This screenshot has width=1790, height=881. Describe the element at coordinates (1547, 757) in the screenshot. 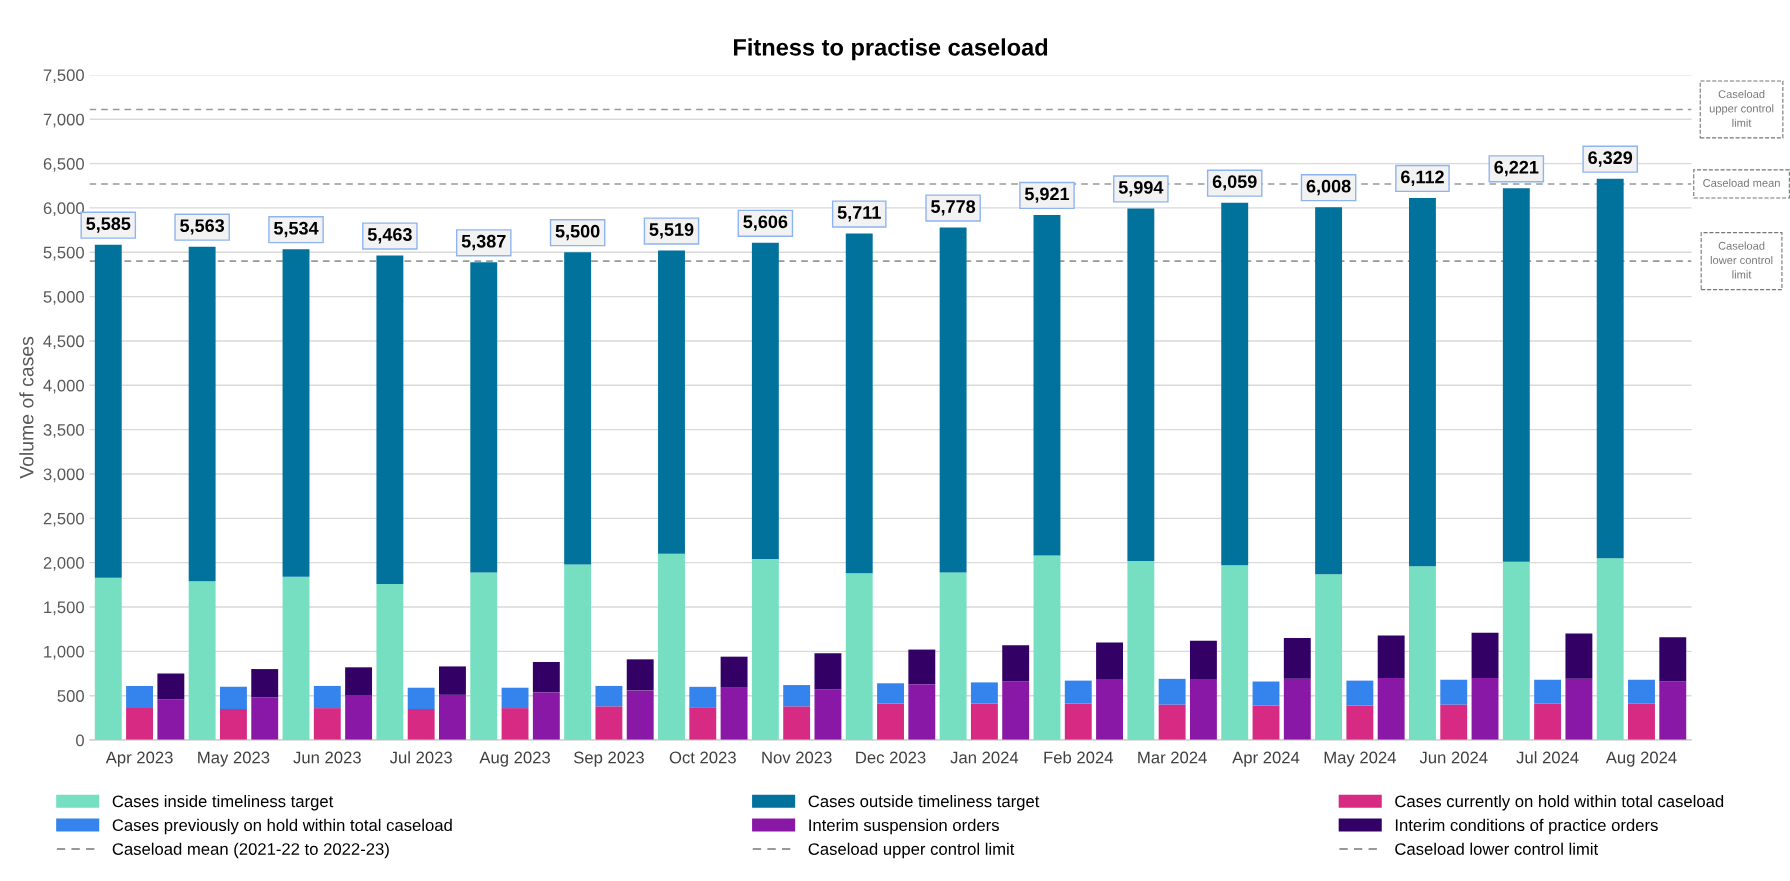

I see `x-tick-label: Jul 2024` at that location.